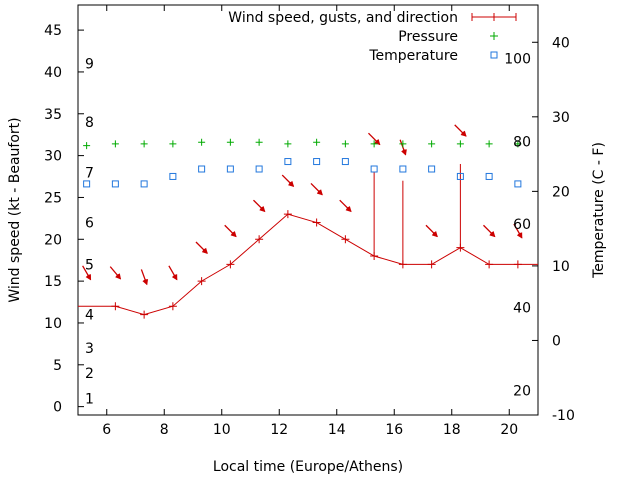 The image size is (640, 480). I want to click on beaufort-label: 5, so click(89, 265).